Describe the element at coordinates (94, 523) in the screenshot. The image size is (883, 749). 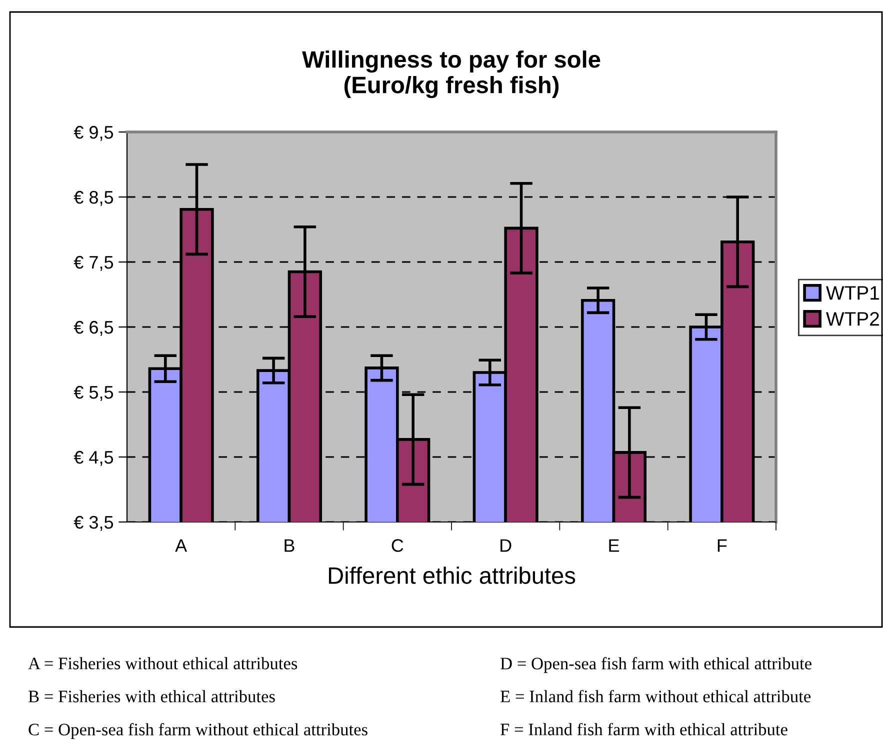
I see `y-tick-label: € 3,5` at that location.